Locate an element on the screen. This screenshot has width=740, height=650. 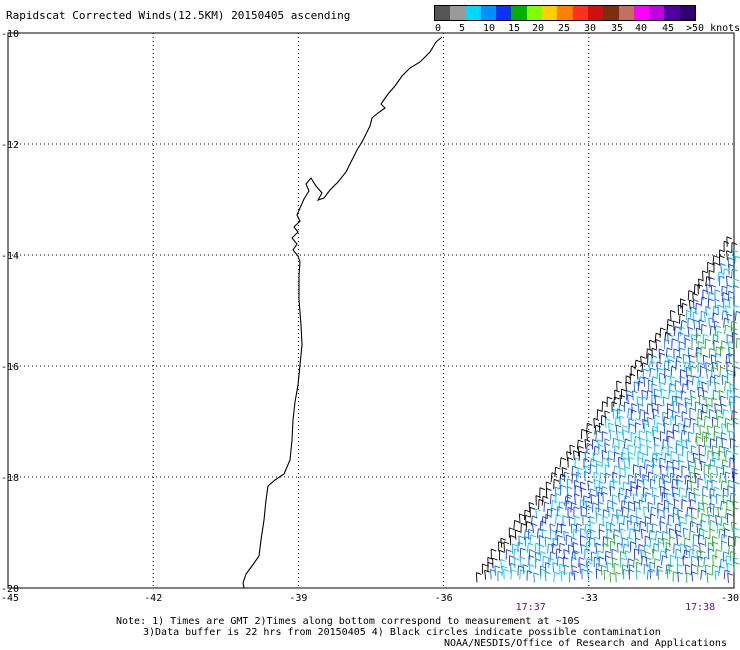
latitude-labels: -10 -12 -14 -16 -18 -20 is located at coordinates (10, 312).